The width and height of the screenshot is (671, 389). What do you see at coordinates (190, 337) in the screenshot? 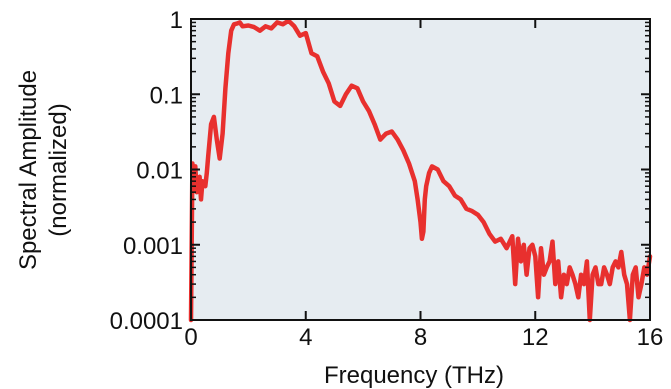
I see `x-tick-label: 0` at bounding box center [190, 337].